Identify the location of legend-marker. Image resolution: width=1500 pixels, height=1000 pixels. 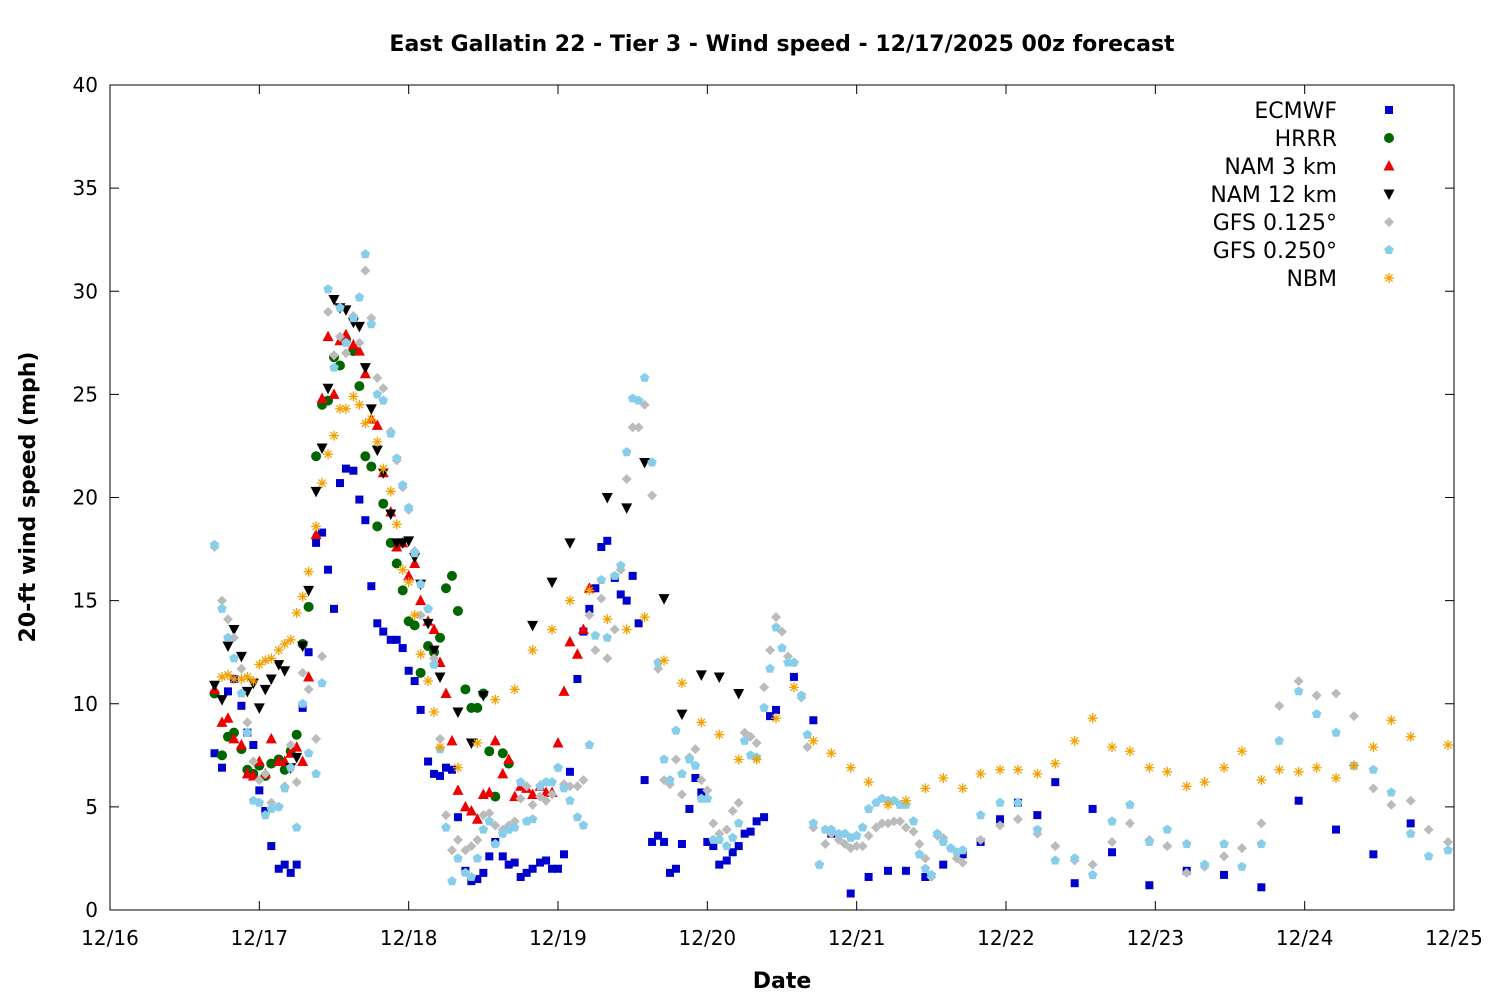
(1389, 165).